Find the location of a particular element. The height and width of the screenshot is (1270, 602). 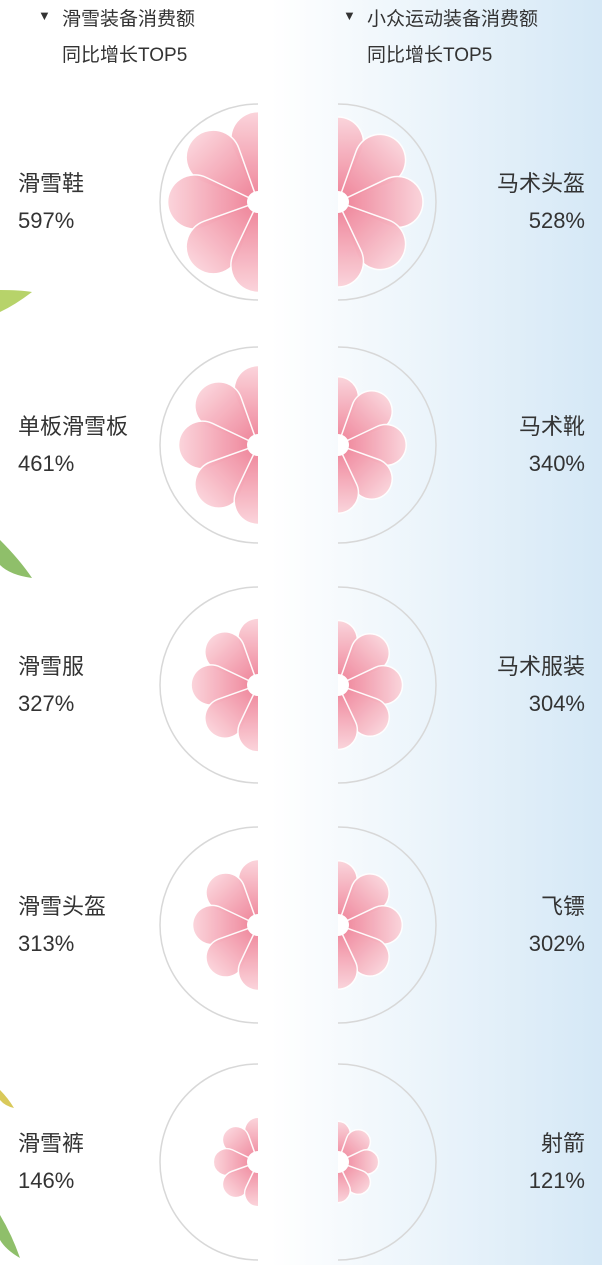

category-label: 滑雪服 is located at coordinates (51, 666).